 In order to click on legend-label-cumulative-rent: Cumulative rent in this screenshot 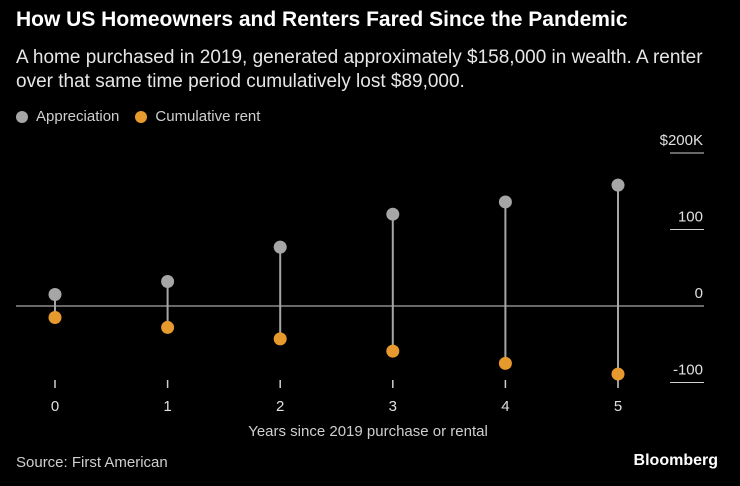, I will do `click(208, 116)`.